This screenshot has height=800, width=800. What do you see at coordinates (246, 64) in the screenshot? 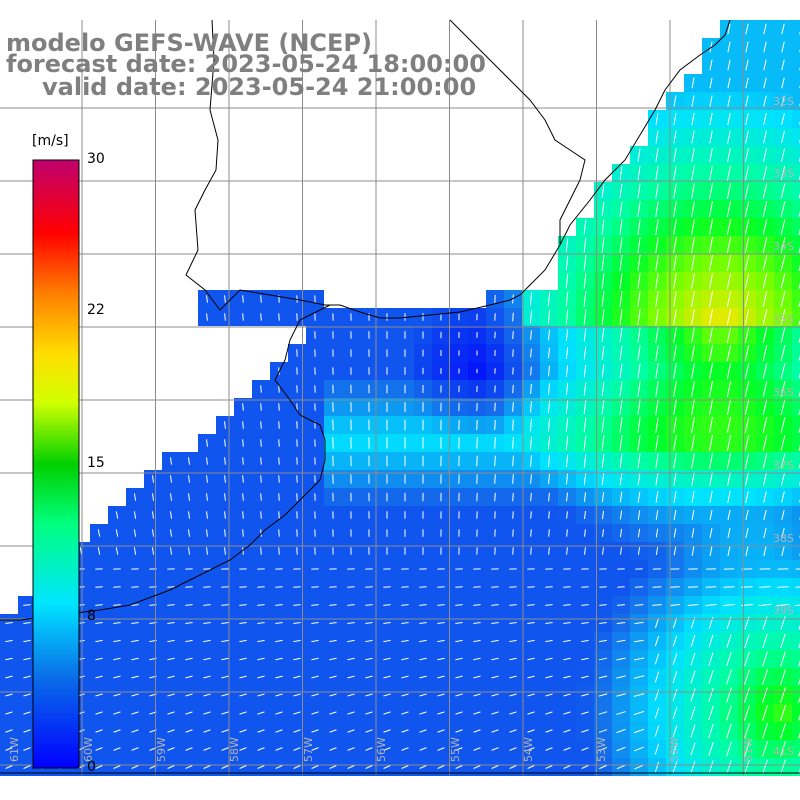
I see `title-forecast-date: forecast date: 2023-05-24 18:00:00` at bounding box center [246, 64].